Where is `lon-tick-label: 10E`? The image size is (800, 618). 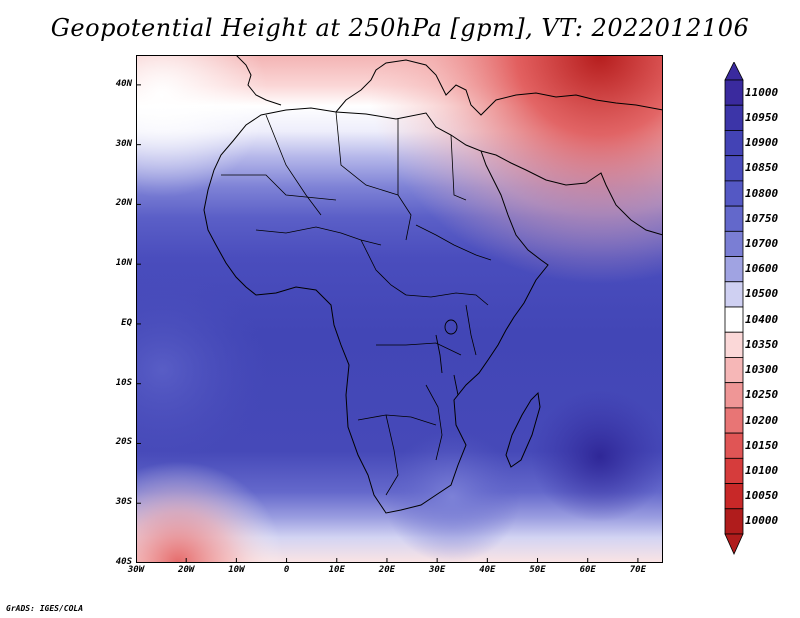
lon-tick-label: 10E is located at coordinates (336, 570).